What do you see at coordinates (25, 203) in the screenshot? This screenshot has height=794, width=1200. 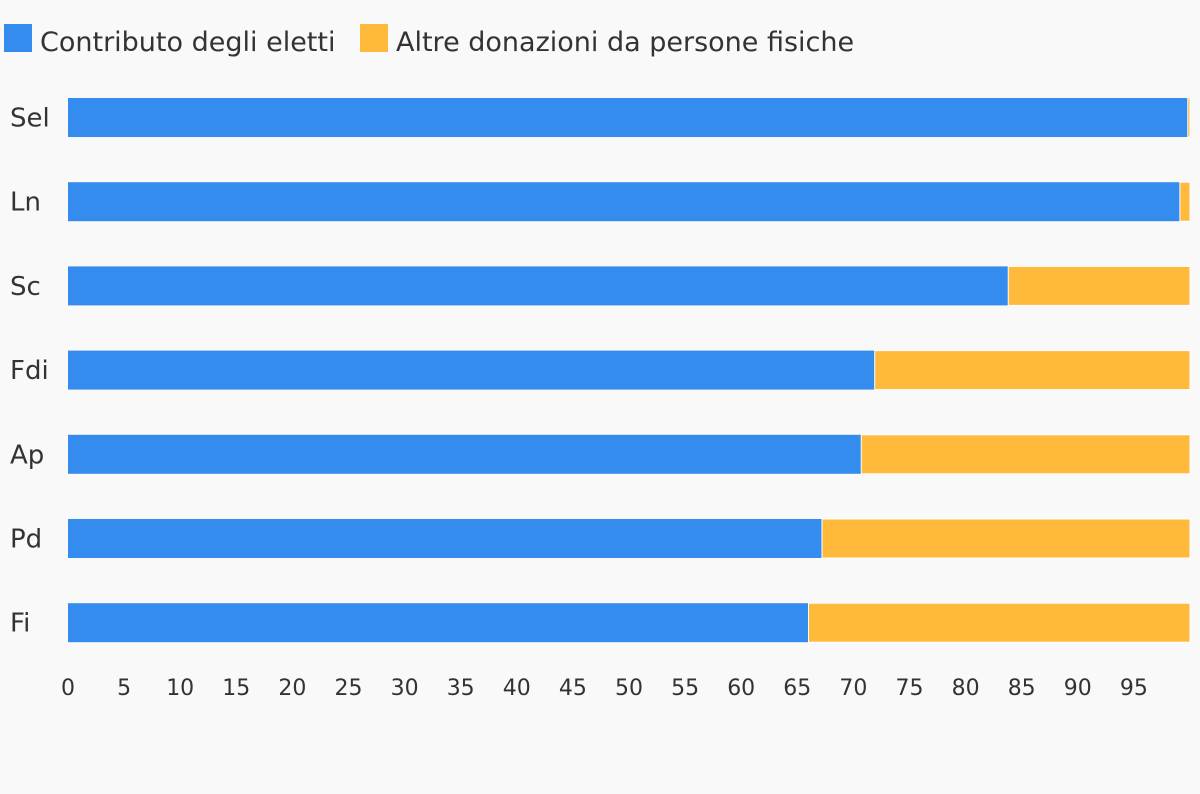 I see `category-label-ln: Ln` at bounding box center [25, 203].